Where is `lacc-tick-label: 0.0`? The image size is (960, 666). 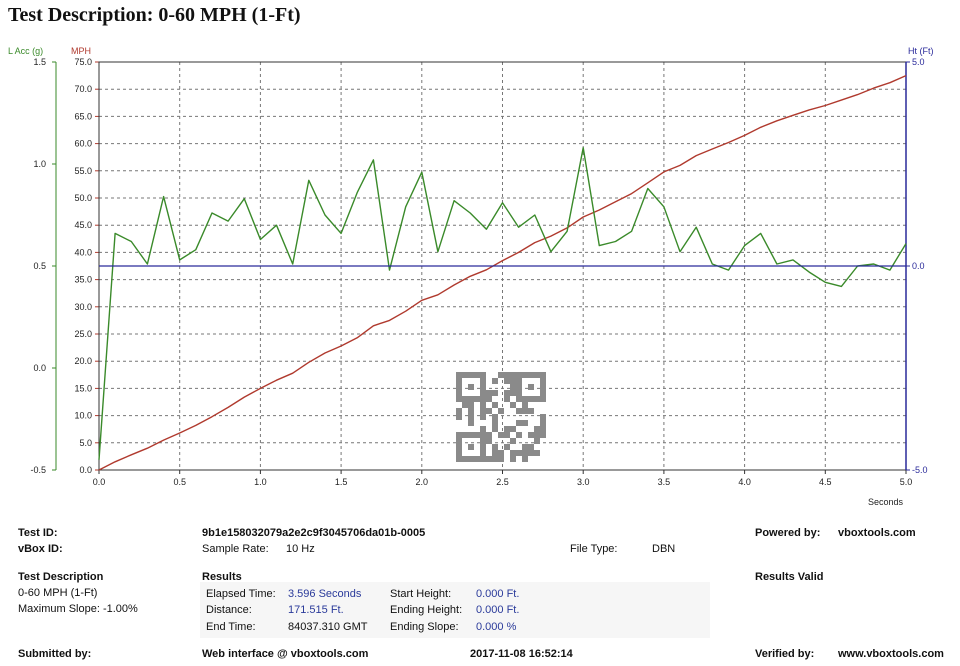
lacc-tick-label: 0.0 is located at coordinates (39, 368).